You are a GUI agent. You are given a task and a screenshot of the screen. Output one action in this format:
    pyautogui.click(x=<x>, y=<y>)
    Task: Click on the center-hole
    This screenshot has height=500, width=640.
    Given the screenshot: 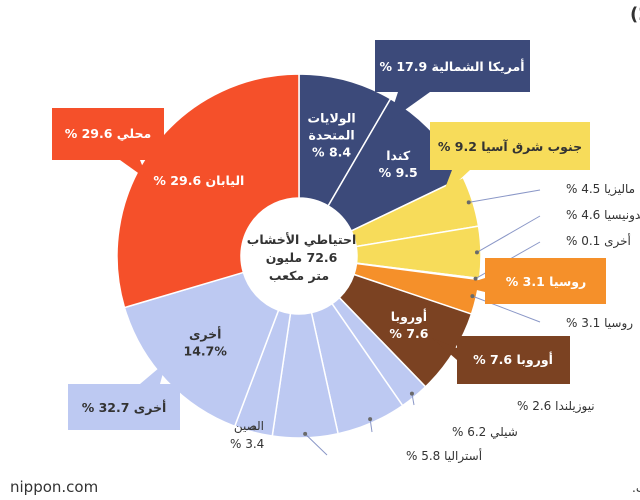 What is the action you would take?
    pyautogui.click(x=299, y=256)
    